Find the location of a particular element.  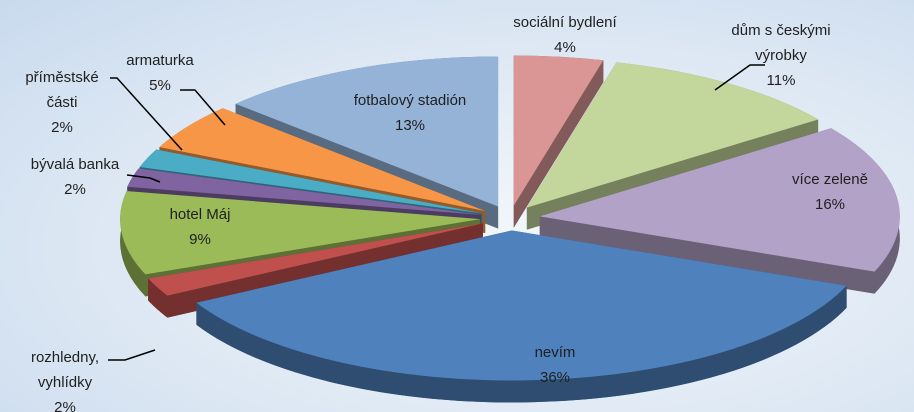

slice-label: fotbalový stadión 13% is located at coordinates (410, 113).